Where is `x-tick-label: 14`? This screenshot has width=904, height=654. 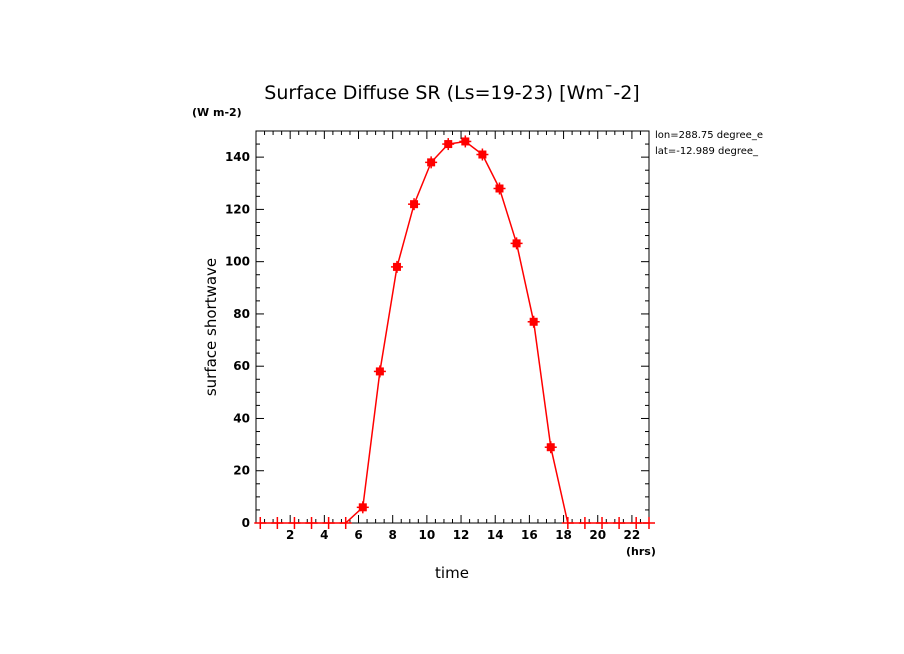 x-tick-label: 14 is located at coordinates (495, 535).